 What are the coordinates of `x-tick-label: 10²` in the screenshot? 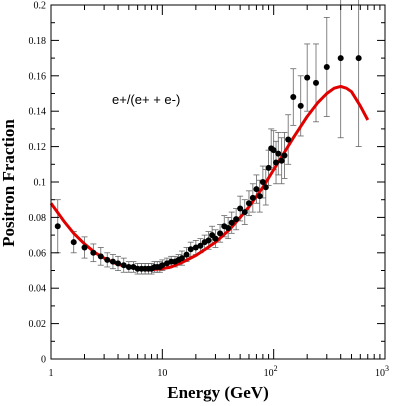 It's located at (271, 371).